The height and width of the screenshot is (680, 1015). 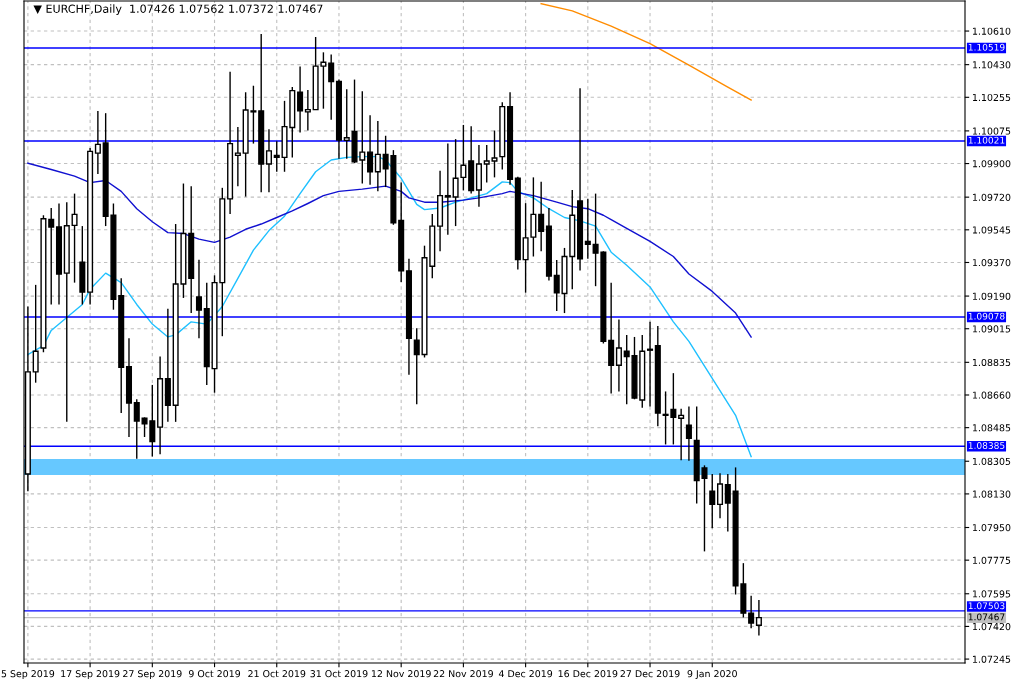 What do you see at coordinates (986, 316) in the screenshot?
I see `ref-line-label: 1.09078` at bounding box center [986, 316].